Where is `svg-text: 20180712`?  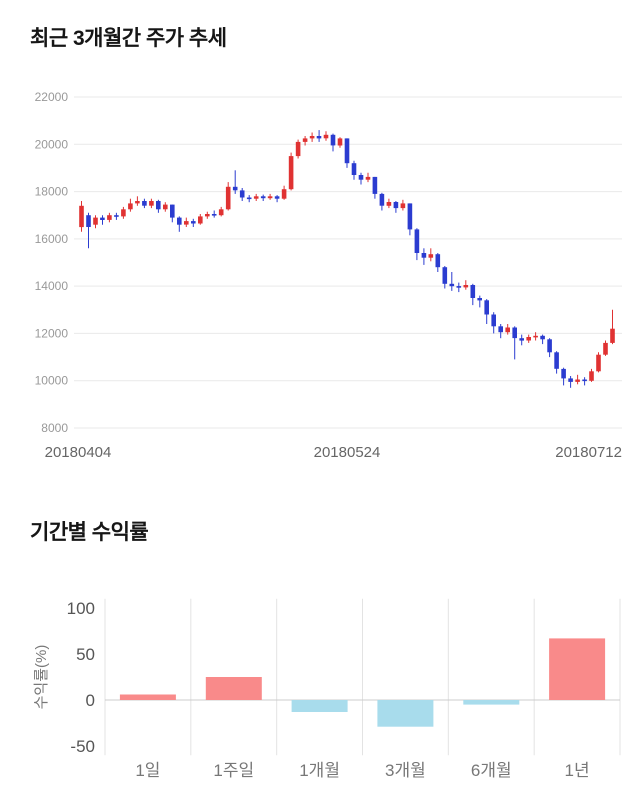 svg-text: 20180712 is located at coordinates (588, 452).